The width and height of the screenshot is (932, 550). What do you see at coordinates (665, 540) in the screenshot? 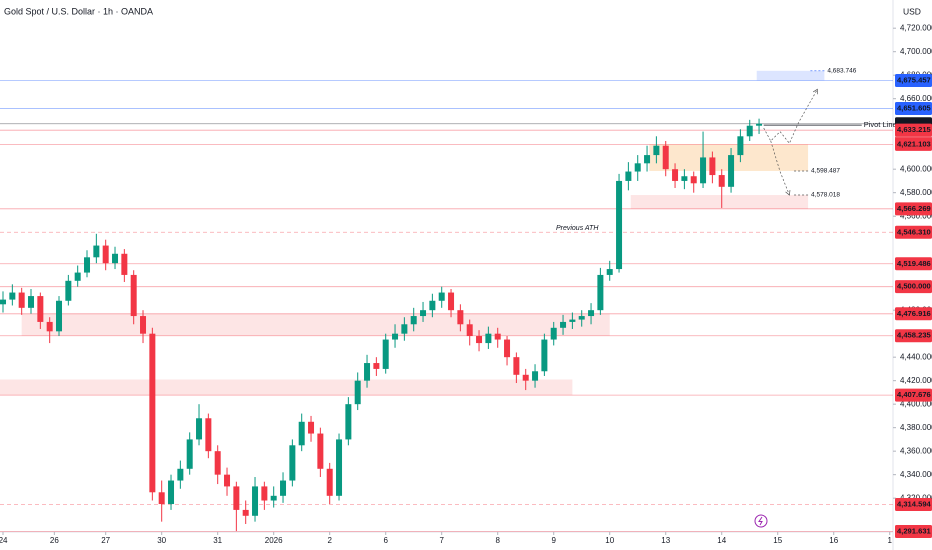
I see `x-tick-label: 13` at bounding box center [665, 540].